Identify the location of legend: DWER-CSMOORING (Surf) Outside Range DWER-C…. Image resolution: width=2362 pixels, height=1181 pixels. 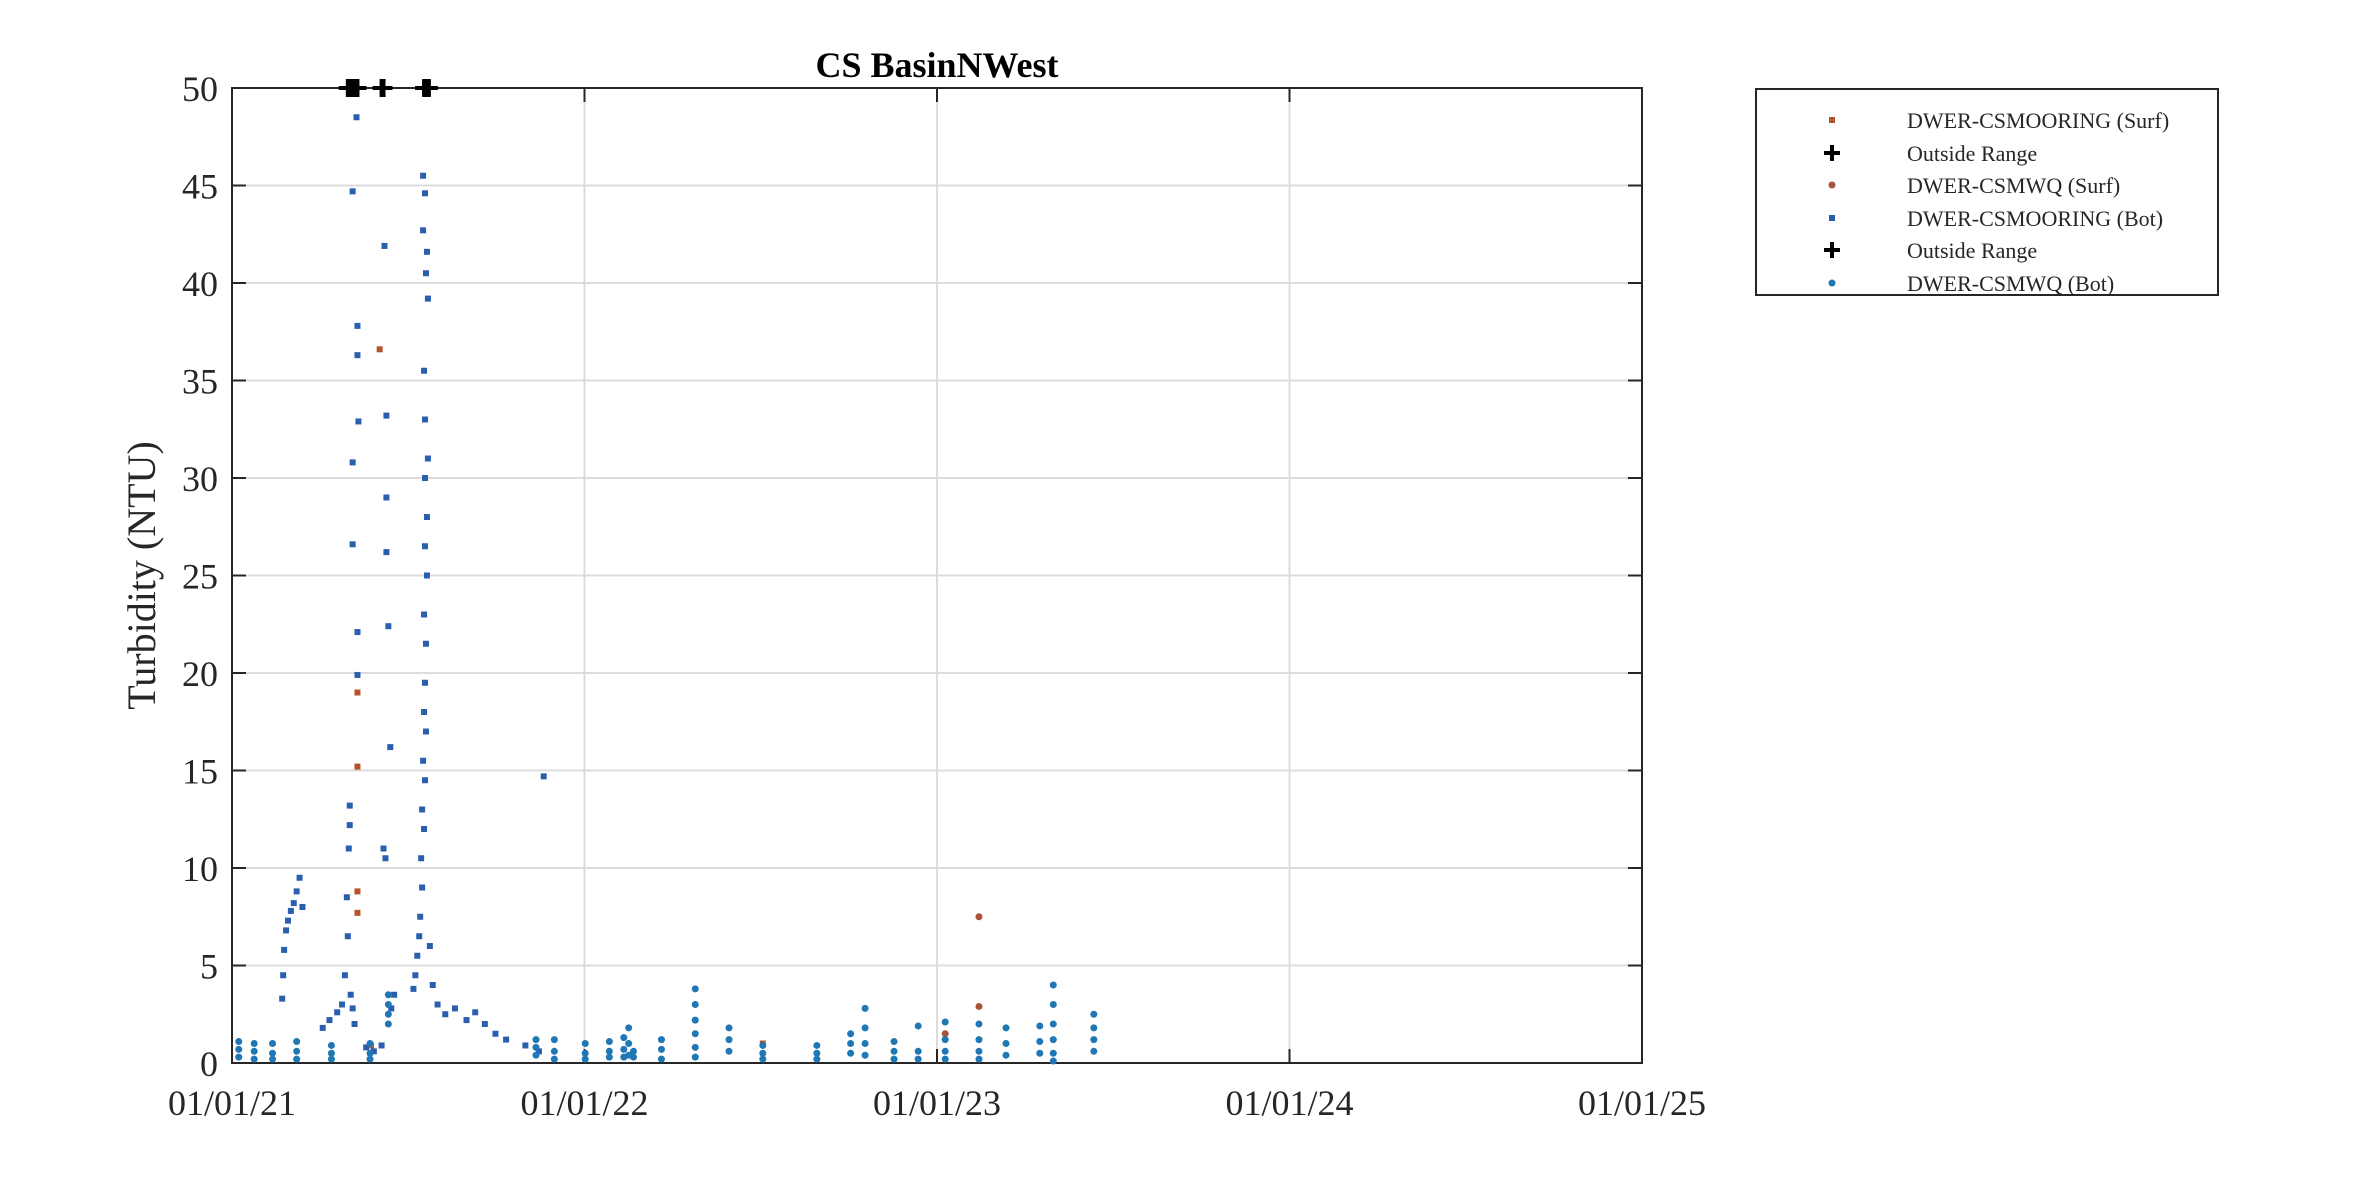
(1987, 192).